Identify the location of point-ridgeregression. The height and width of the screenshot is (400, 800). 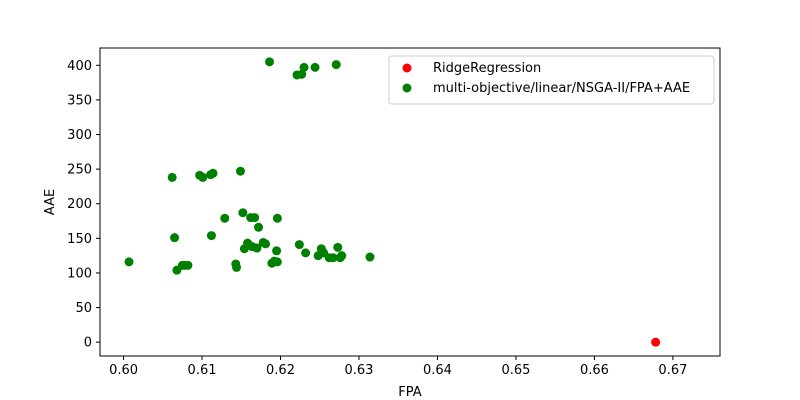
(656, 342).